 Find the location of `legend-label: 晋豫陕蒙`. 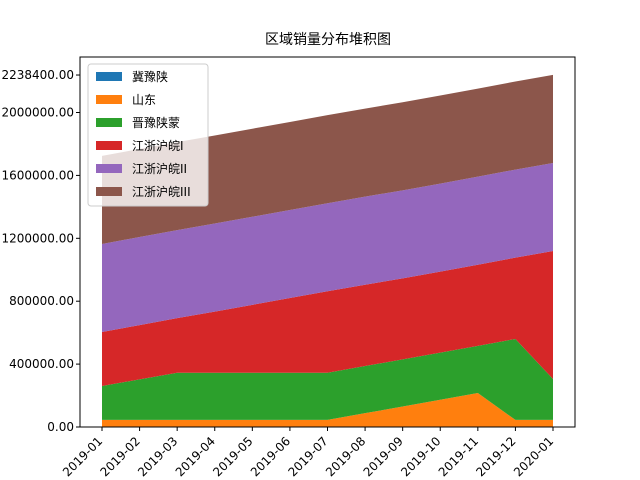

legend-label: 晋豫陕蒙 is located at coordinates (156, 122).